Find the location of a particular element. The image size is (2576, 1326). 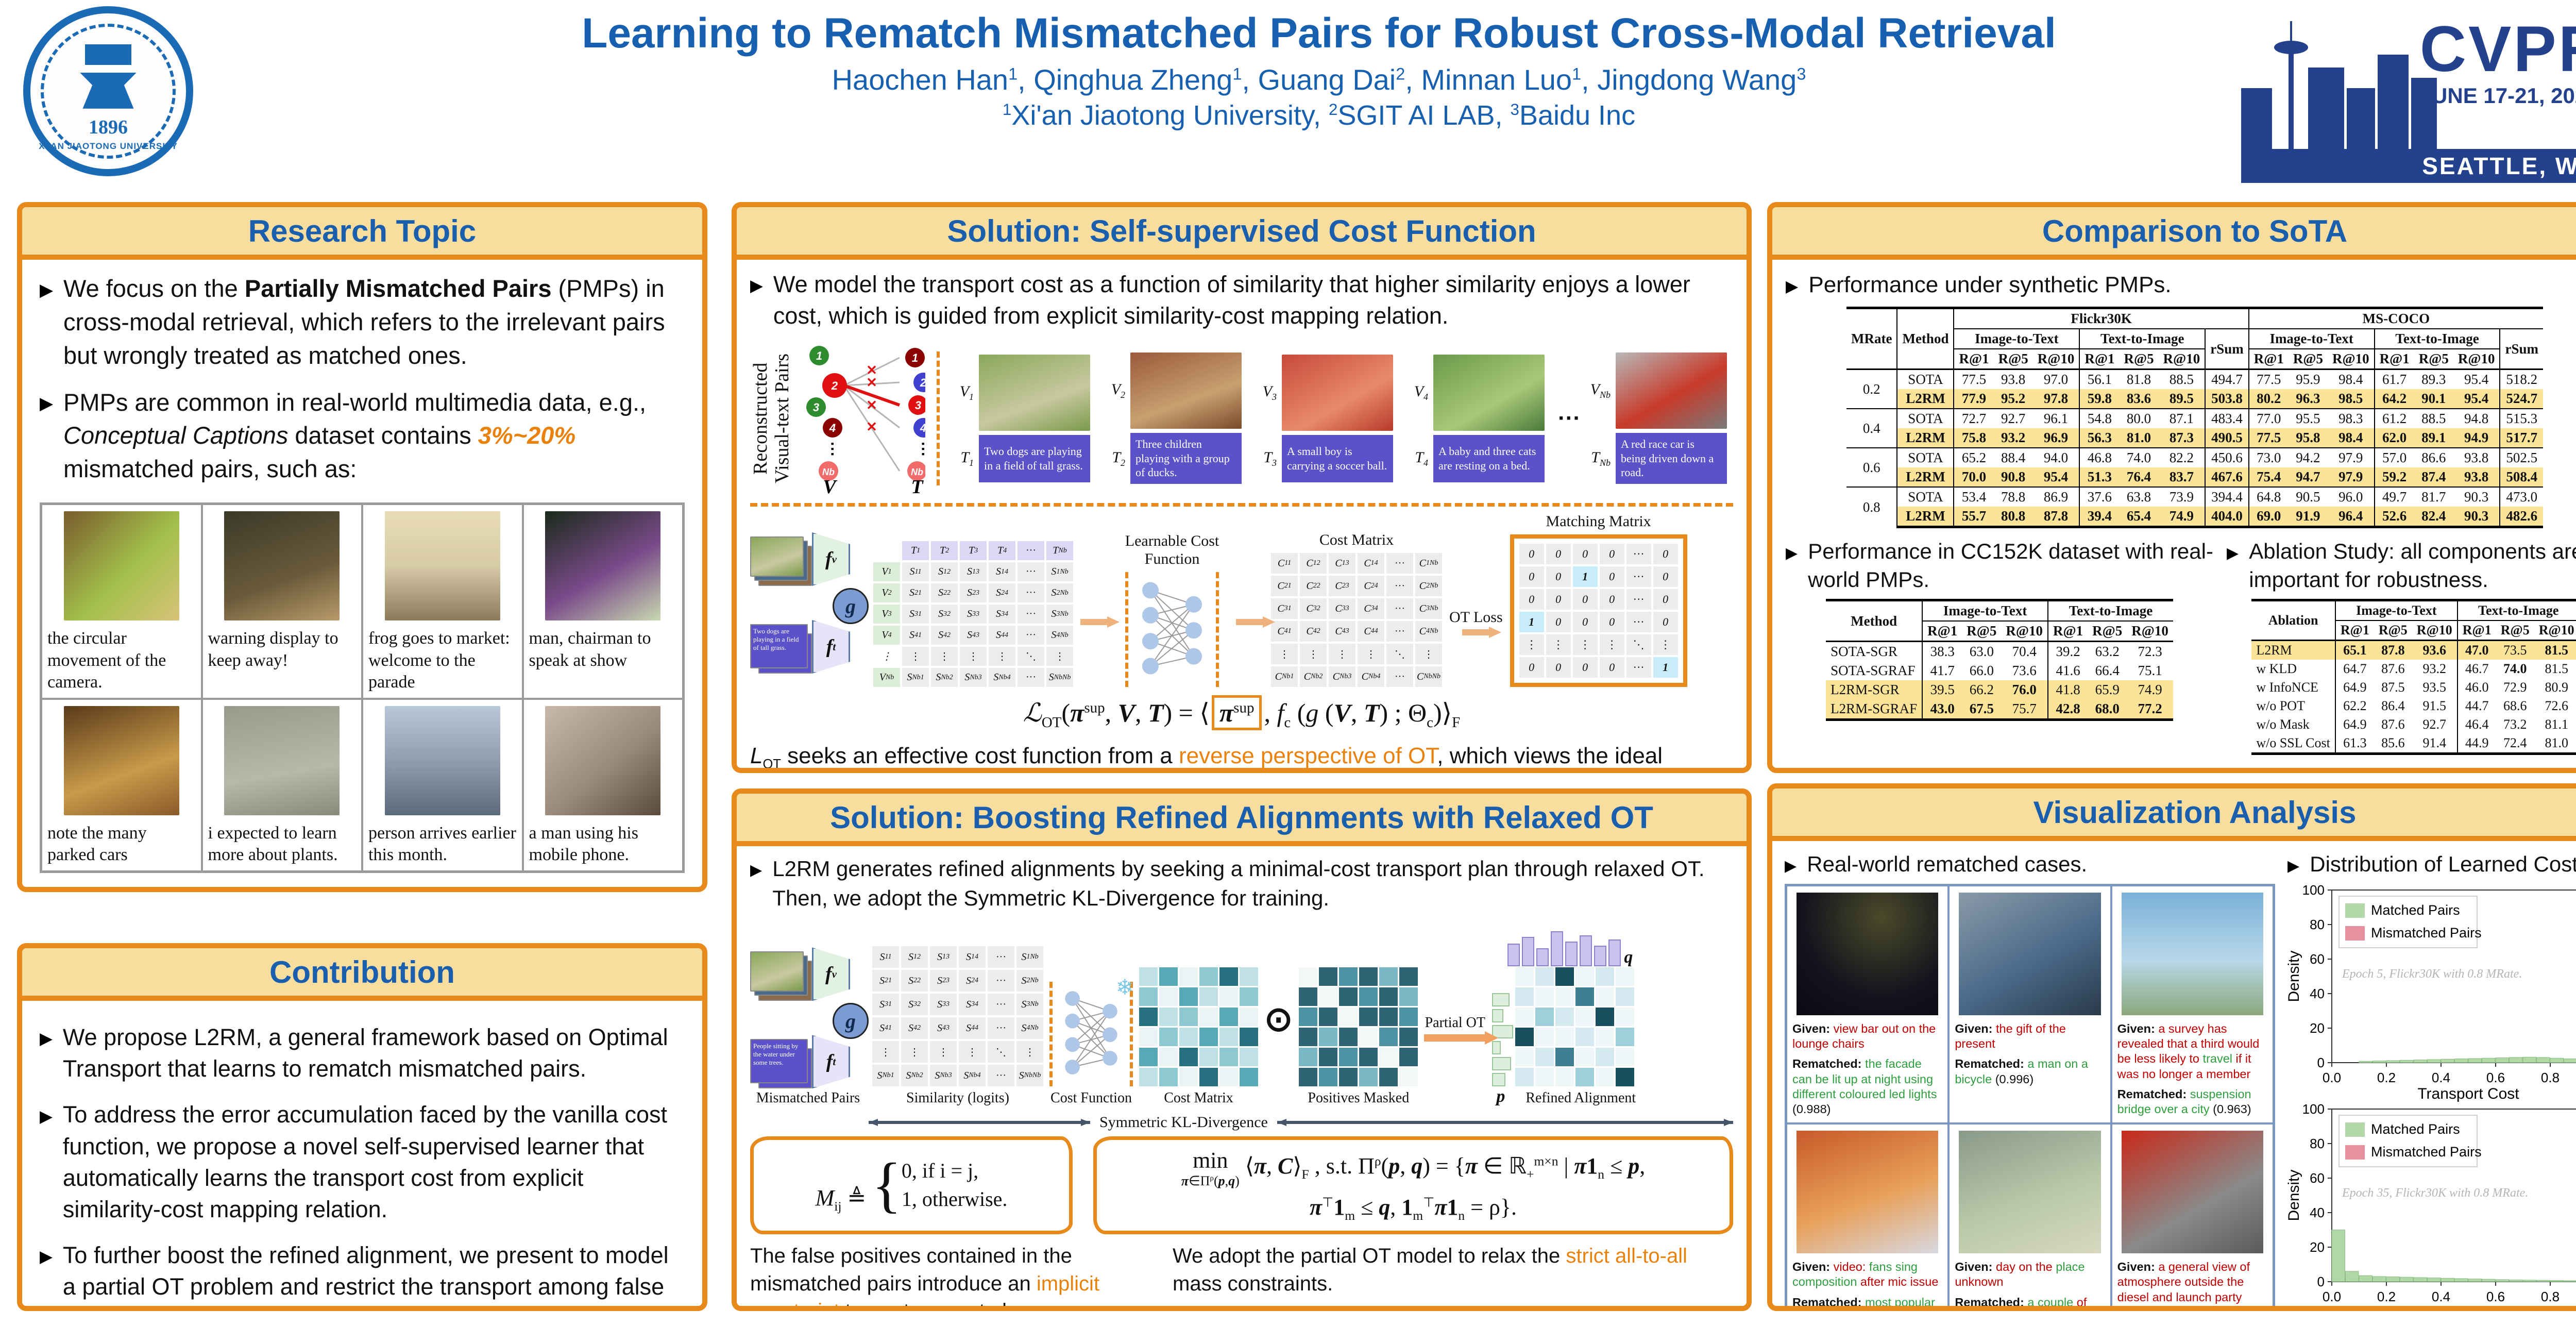

photo-street-market is located at coordinates (603, 760).